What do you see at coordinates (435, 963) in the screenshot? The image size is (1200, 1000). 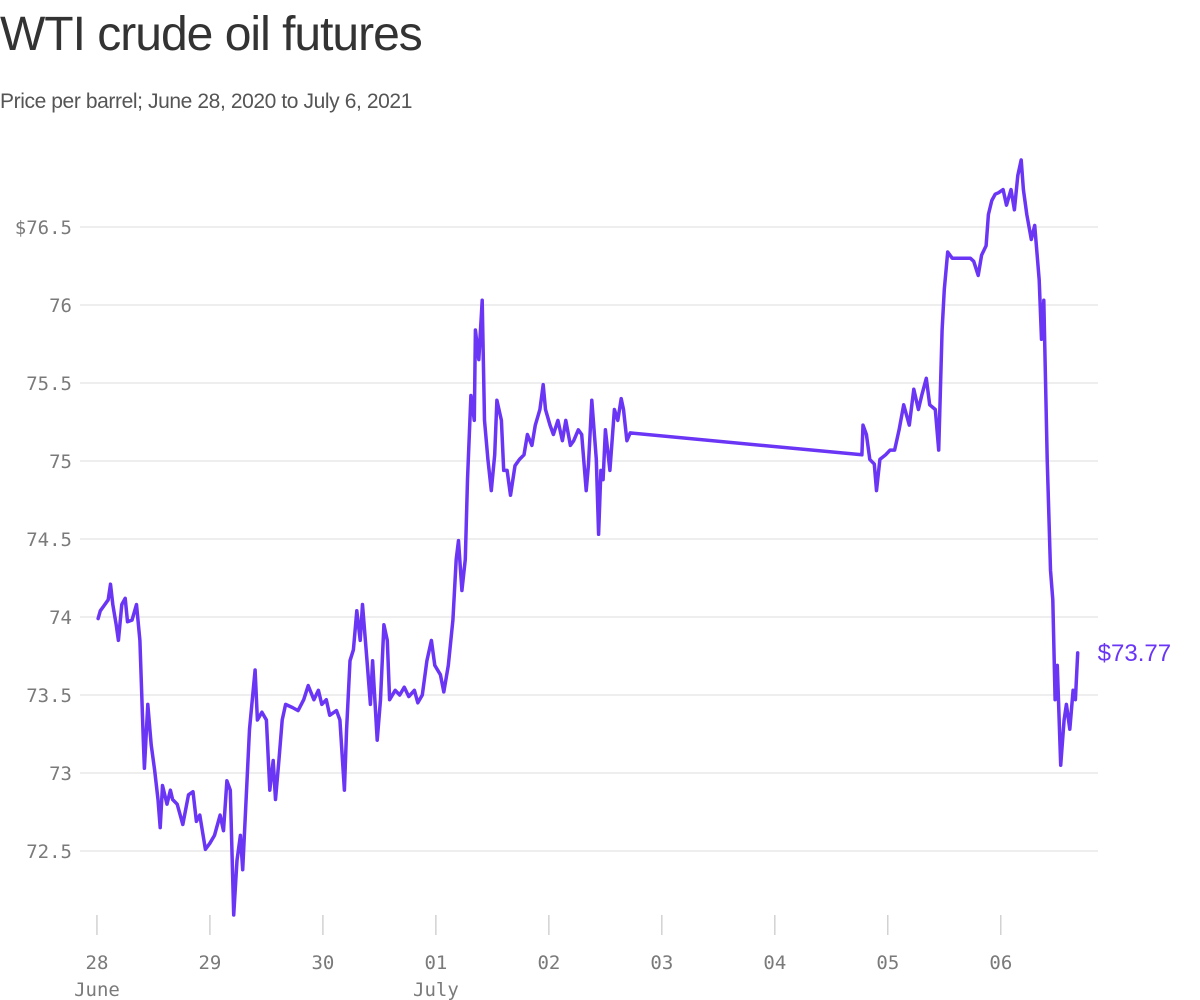 I see `x-tick-label: 01` at bounding box center [435, 963].